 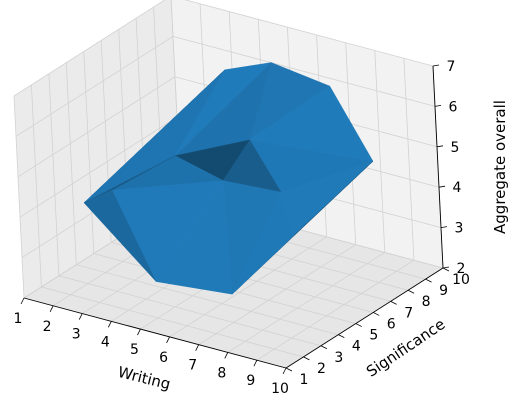 What do you see at coordinates (338, 358) in the screenshot?
I see `y-tick-label: 3` at bounding box center [338, 358].